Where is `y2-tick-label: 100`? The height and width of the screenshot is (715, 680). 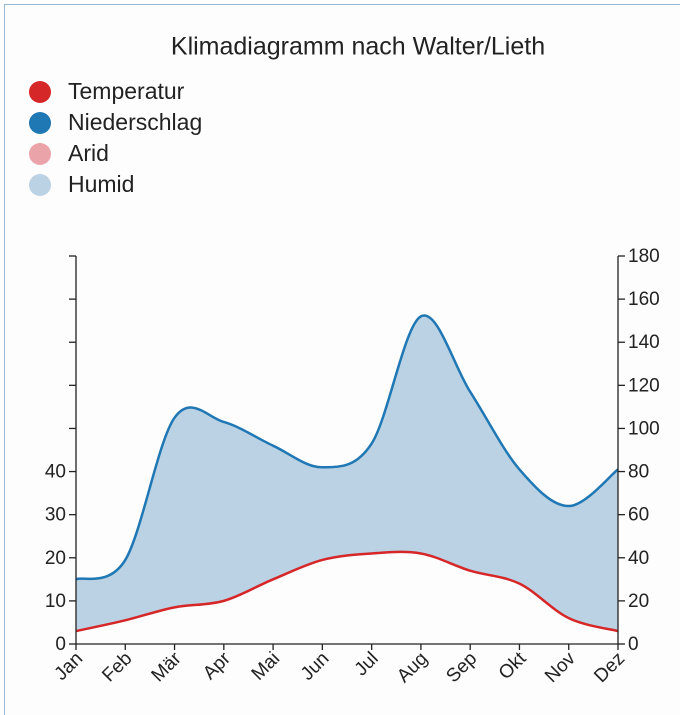
y2-tick-label: 100 is located at coordinates (644, 428).